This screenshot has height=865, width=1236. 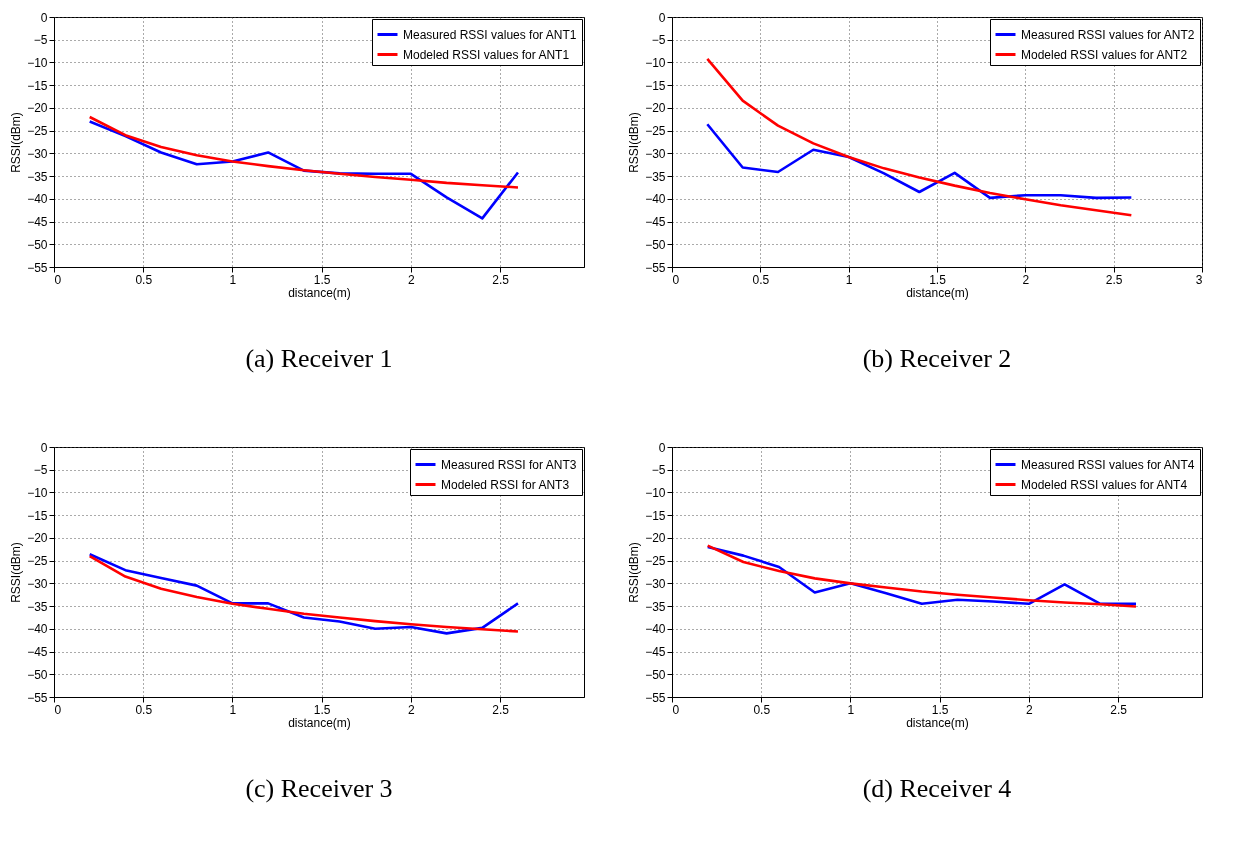 What do you see at coordinates (1199, 279) in the screenshot?
I see `x-tick-label: 3` at bounding box center [1199, 279].